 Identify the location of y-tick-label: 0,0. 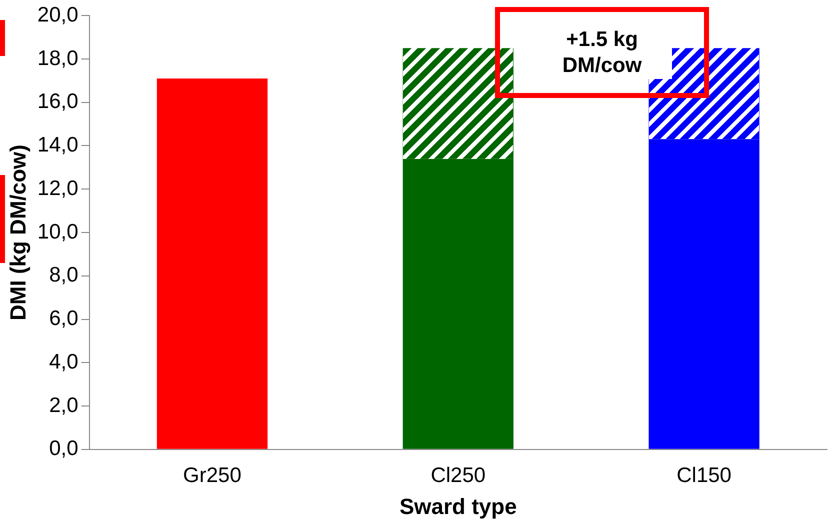
(63, 448).